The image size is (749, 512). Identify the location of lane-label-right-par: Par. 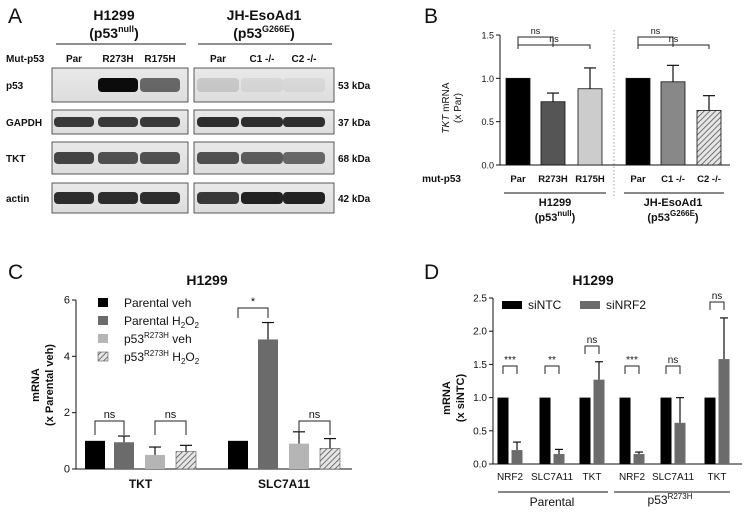
(218, 59).